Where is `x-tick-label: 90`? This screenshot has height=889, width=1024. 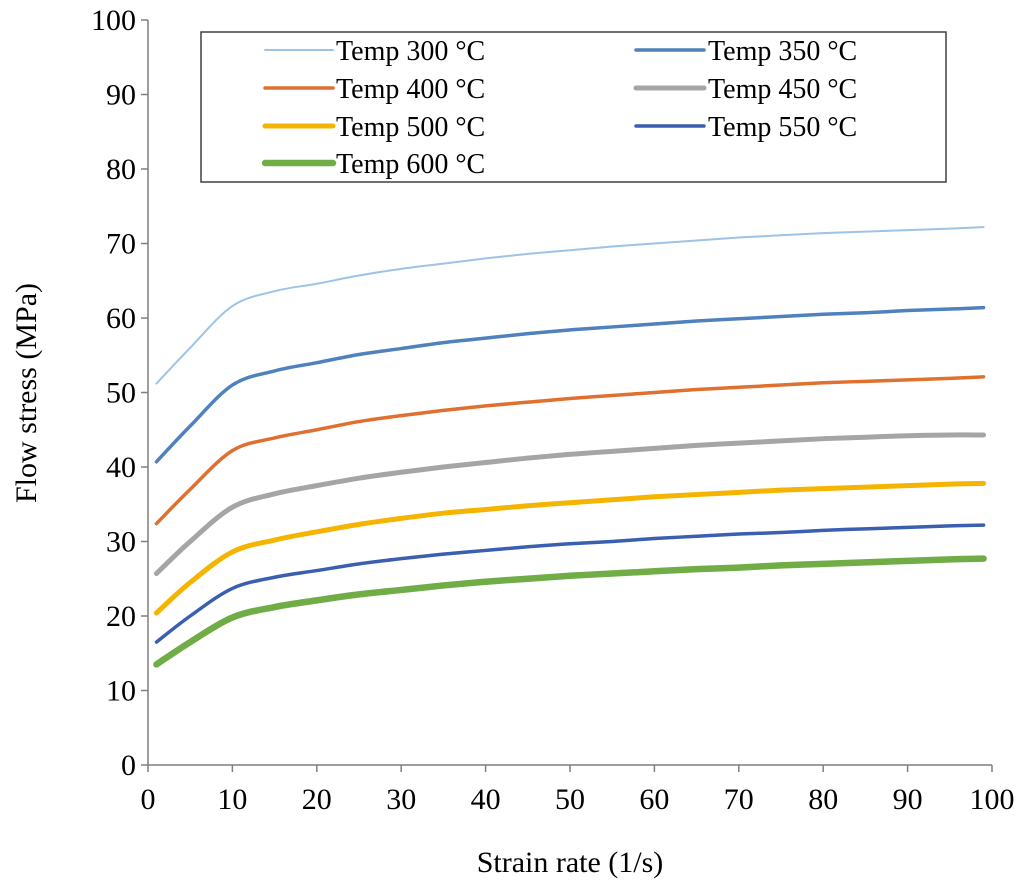
x-tick-label: 90 is located at coordinates (908, 799).